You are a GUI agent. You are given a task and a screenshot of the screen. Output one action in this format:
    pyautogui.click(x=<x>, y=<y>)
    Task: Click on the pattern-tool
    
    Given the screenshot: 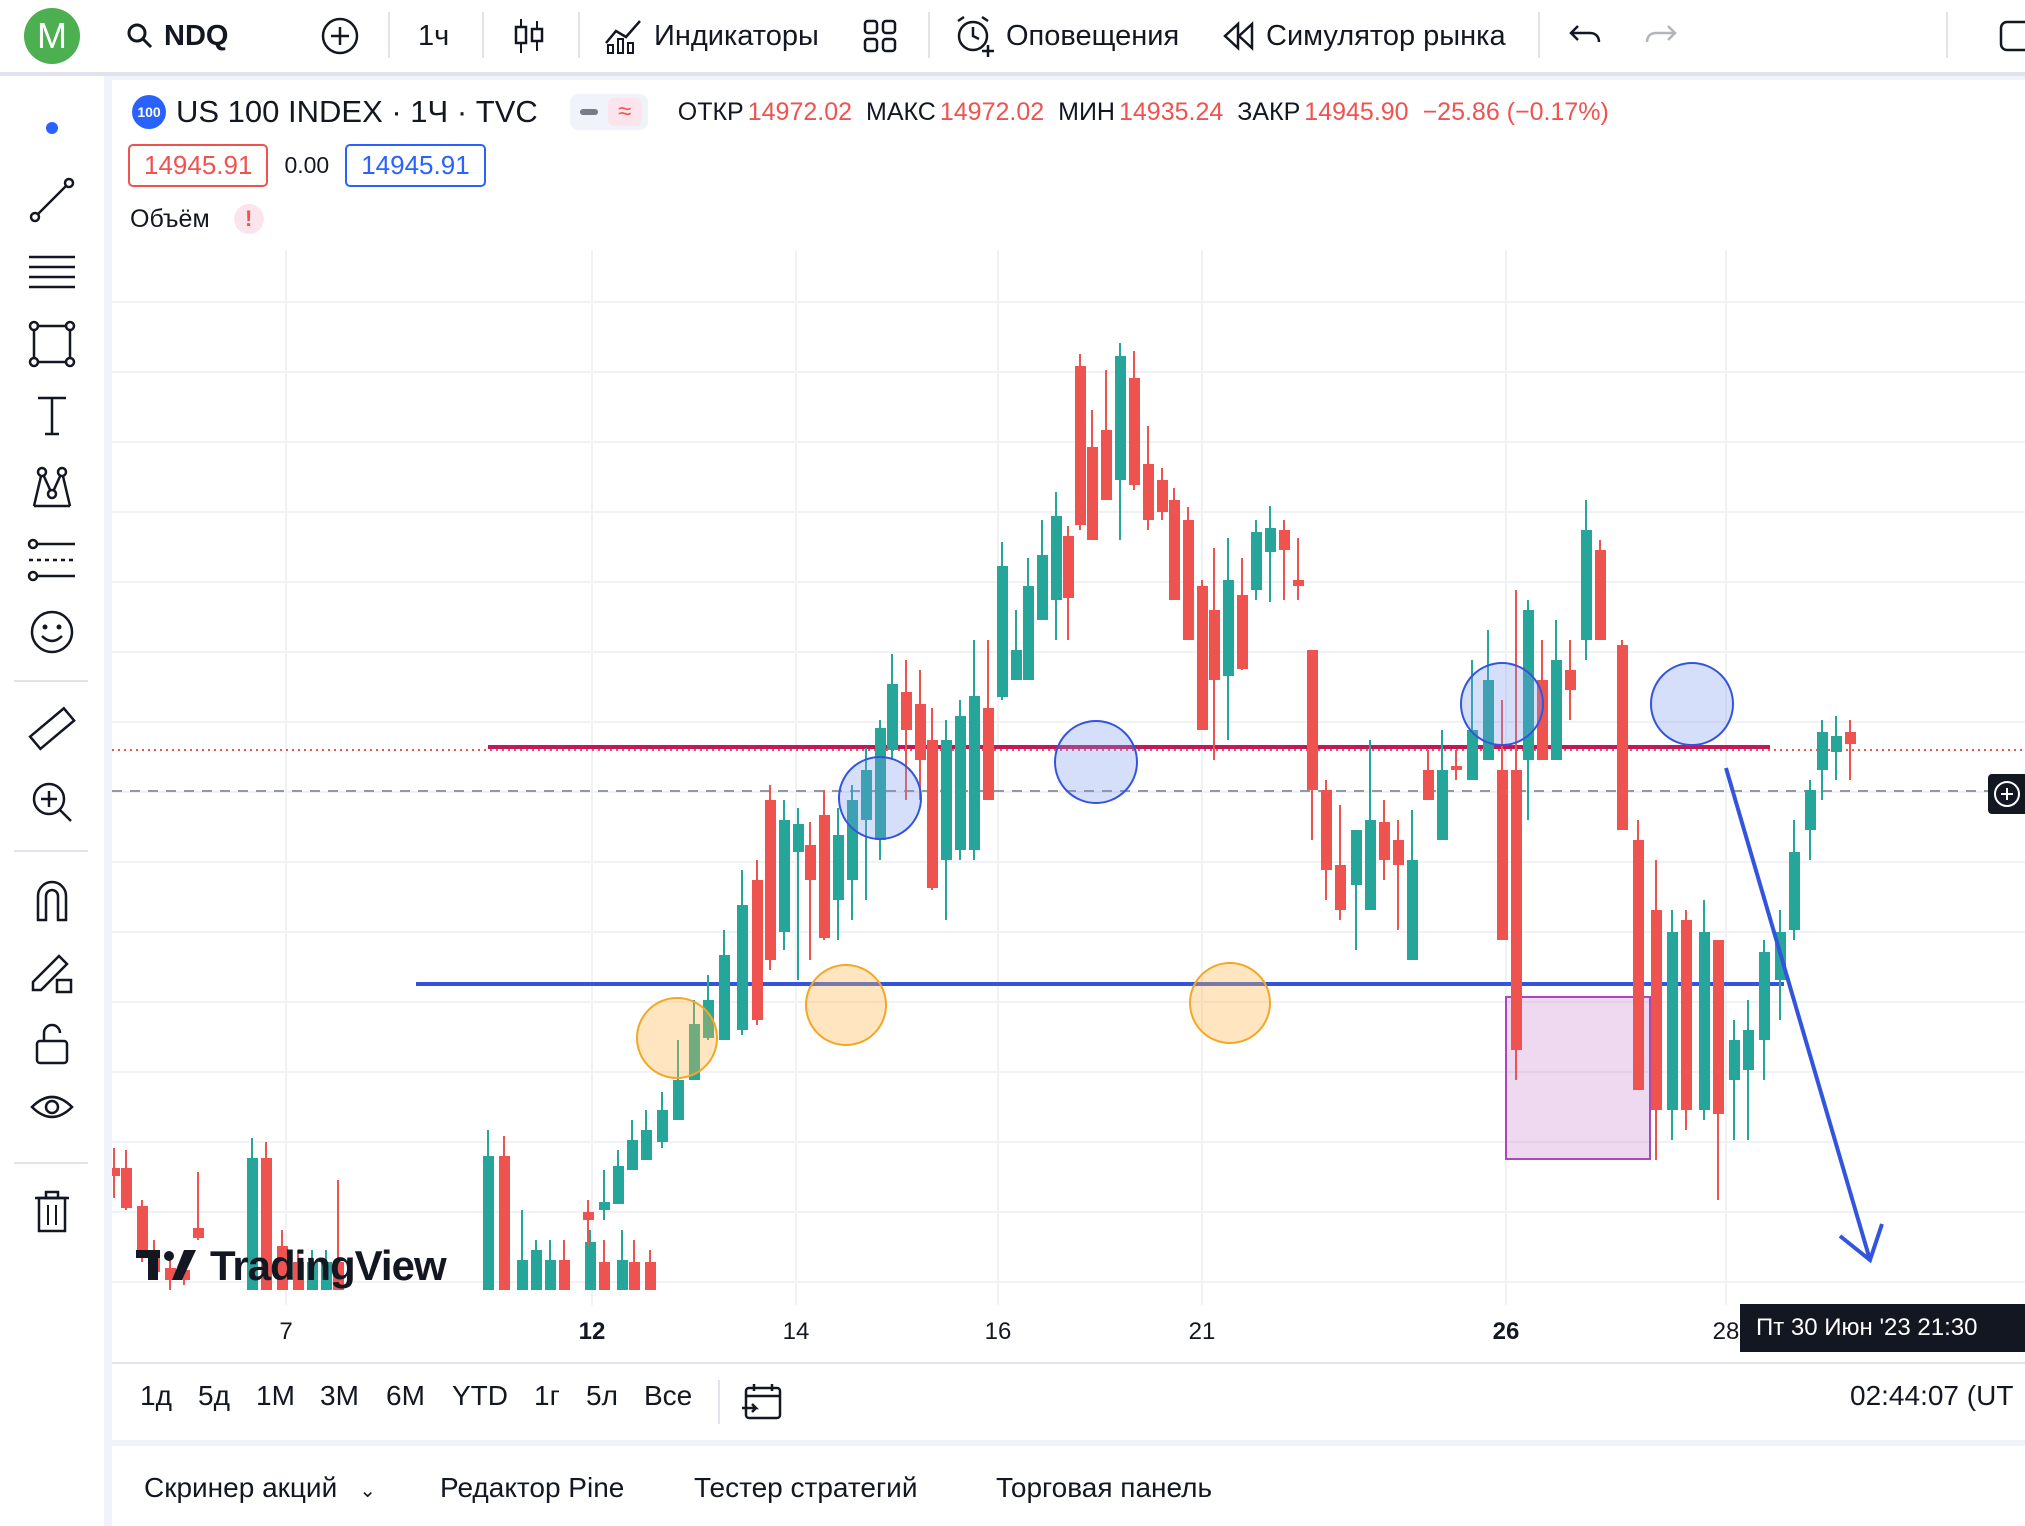 What is the action you would take?
    pyautogui.click(x=52, y=488)
    